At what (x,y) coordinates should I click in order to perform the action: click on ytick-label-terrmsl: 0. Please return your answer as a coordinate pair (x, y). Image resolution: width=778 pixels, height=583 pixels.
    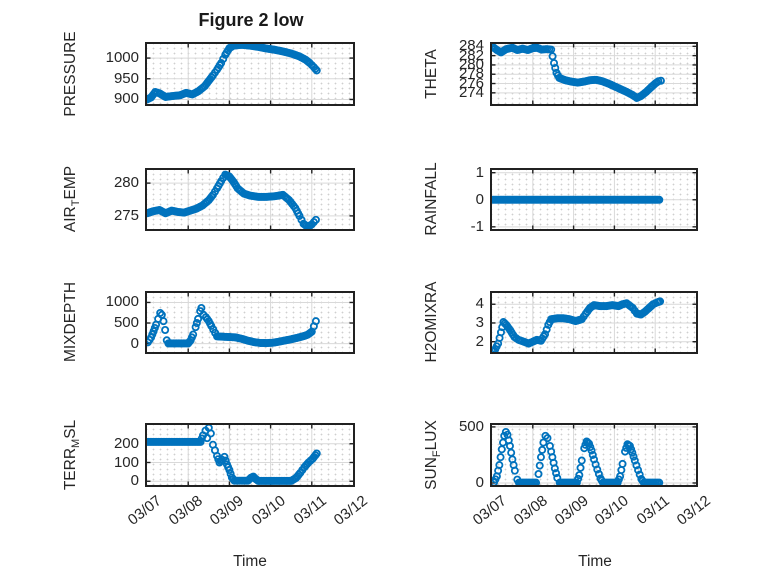
    Looking at the image, I should click on (134, 481).